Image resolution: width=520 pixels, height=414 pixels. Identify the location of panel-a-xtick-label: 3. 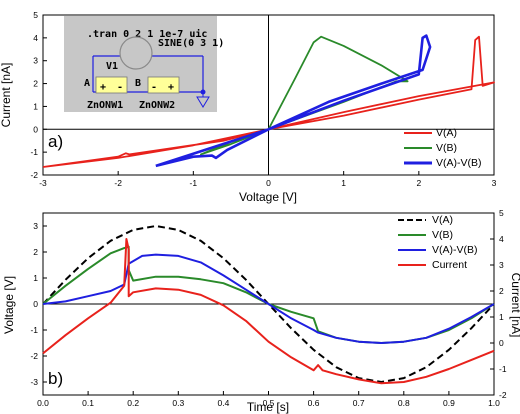
(494, 183).